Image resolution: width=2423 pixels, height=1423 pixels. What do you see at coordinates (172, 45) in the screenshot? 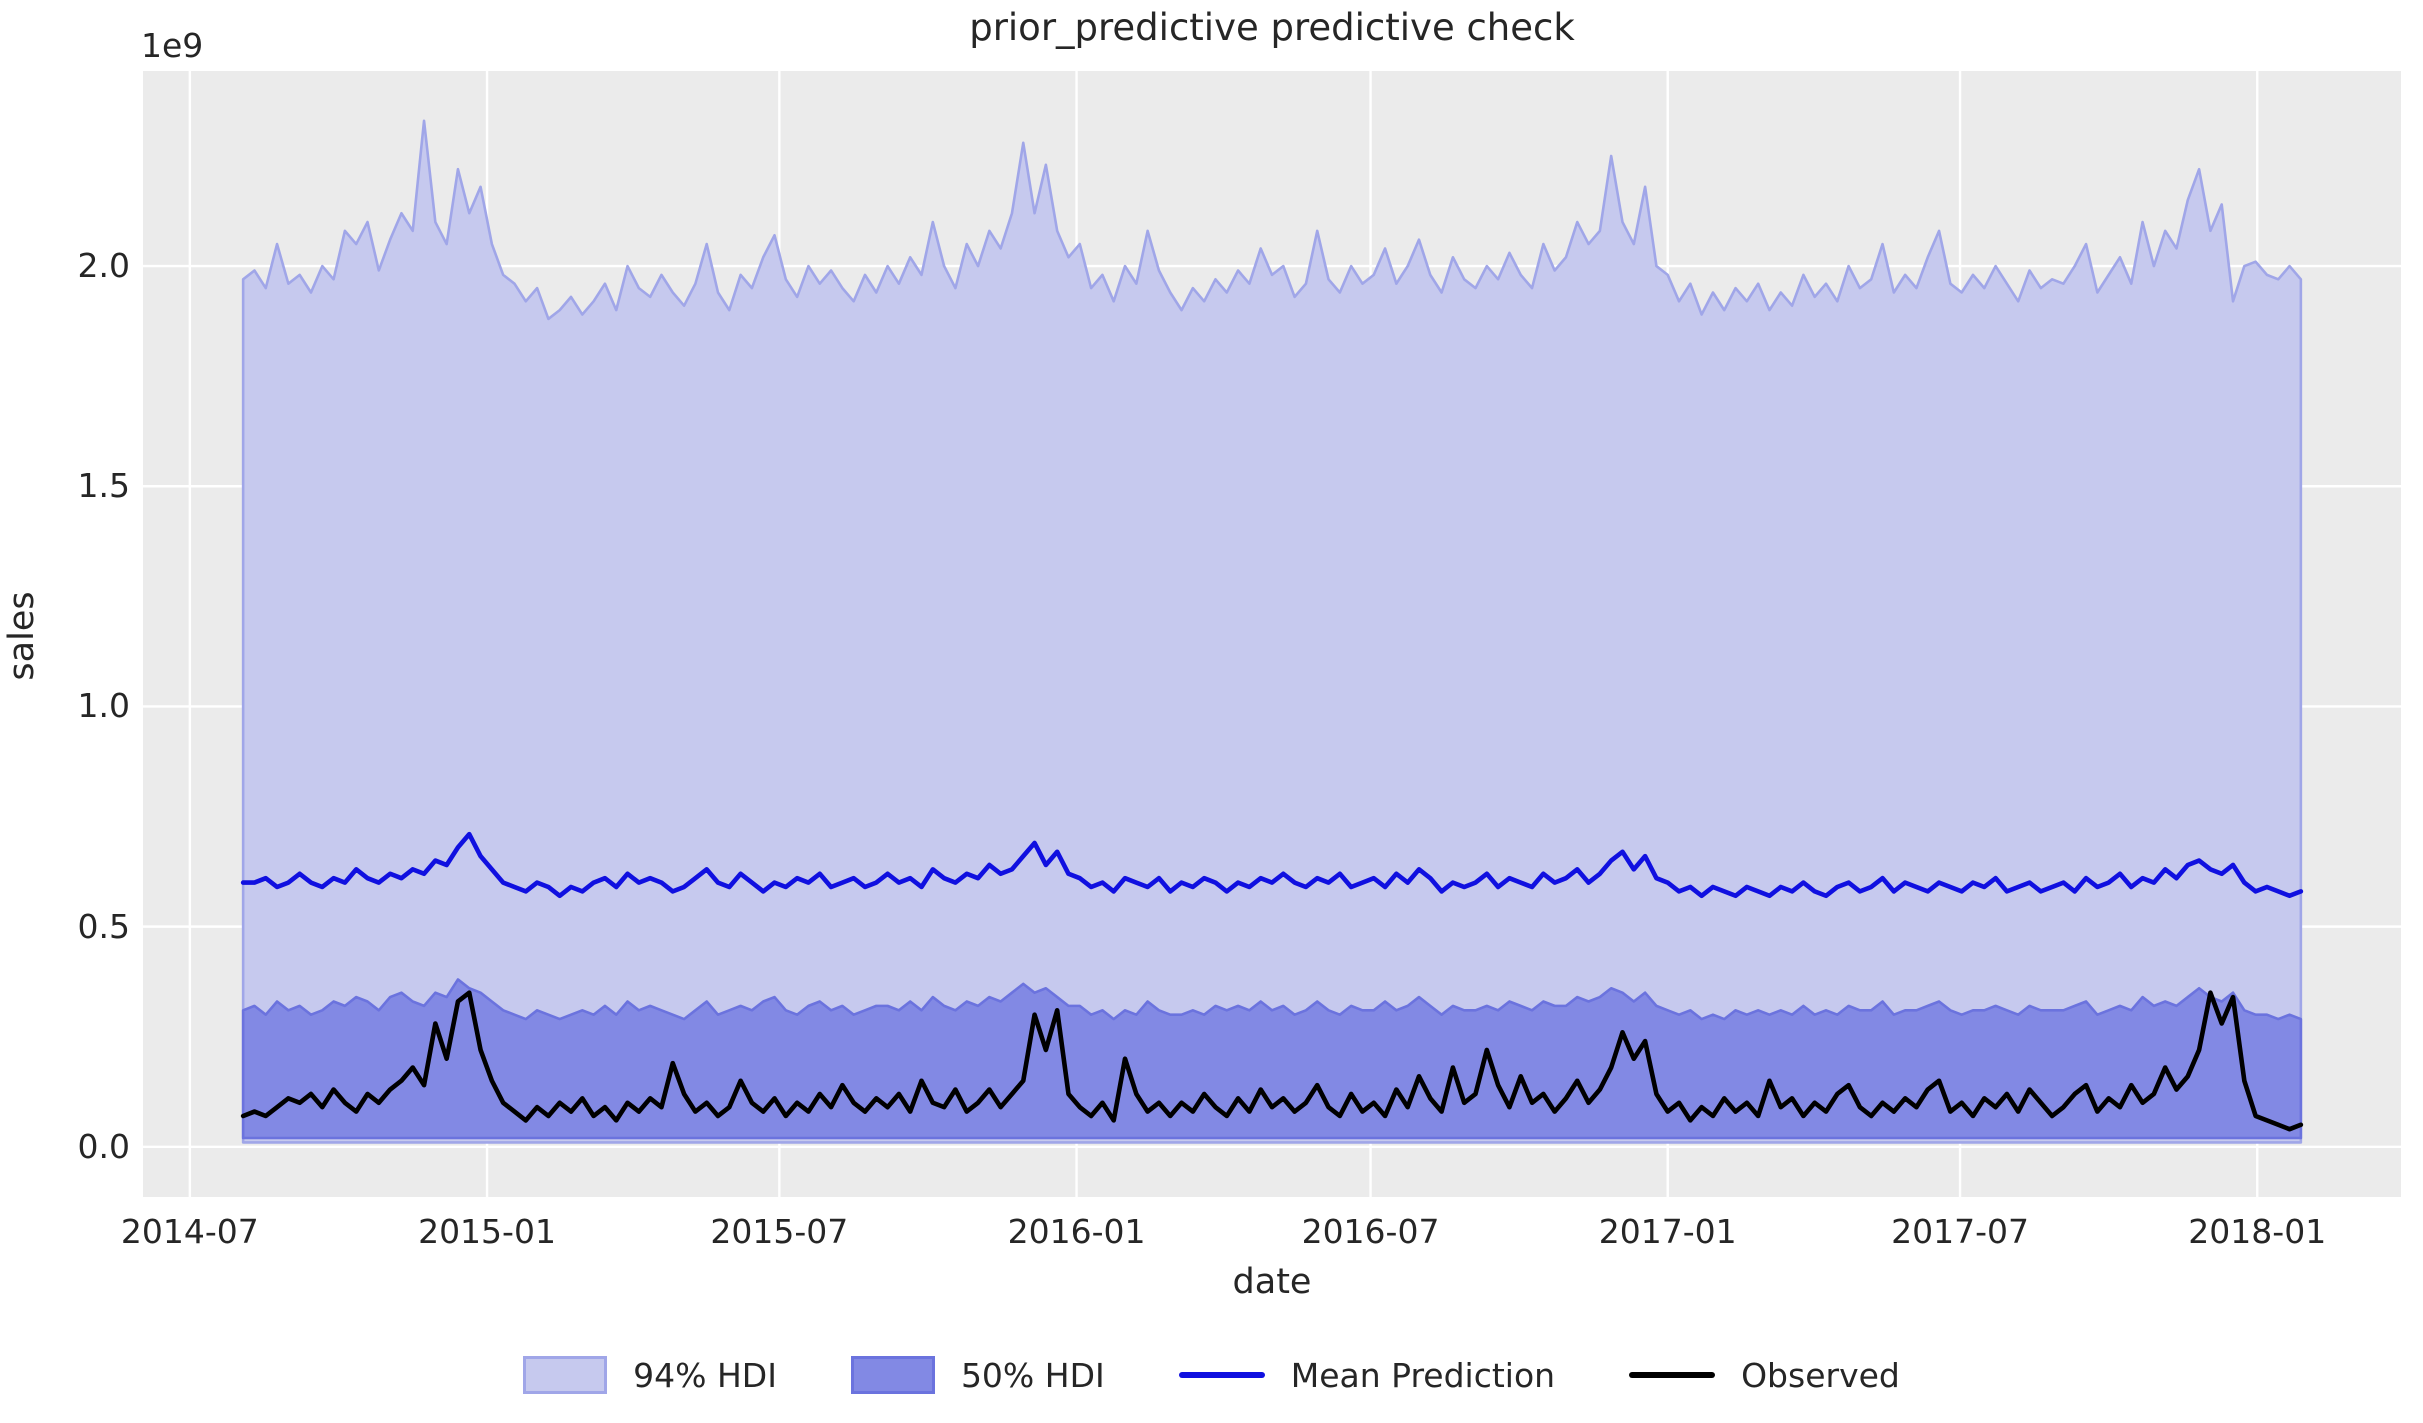
I see `y-axis-offset-label: 1e9` at bounding box center [172, 45].